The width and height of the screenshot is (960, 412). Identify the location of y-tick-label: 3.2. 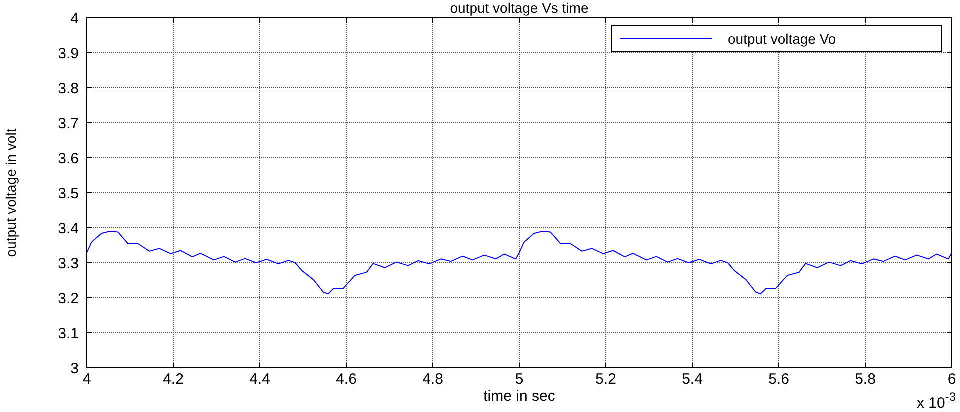
(68, 299).